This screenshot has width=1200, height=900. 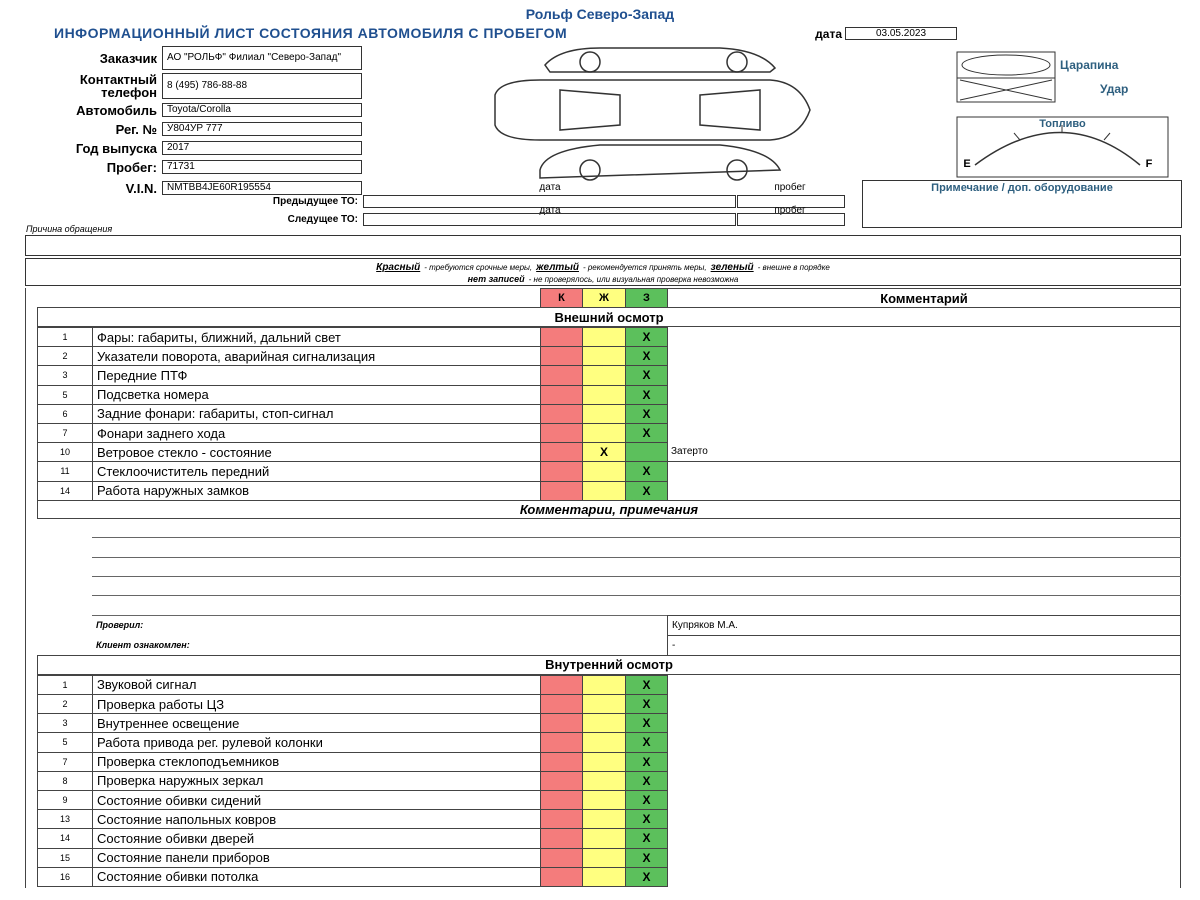 What do you see at coordinates (967, 164) in the screenshot?
I see `fuel-empty: E` at bounding box center [967, 164].